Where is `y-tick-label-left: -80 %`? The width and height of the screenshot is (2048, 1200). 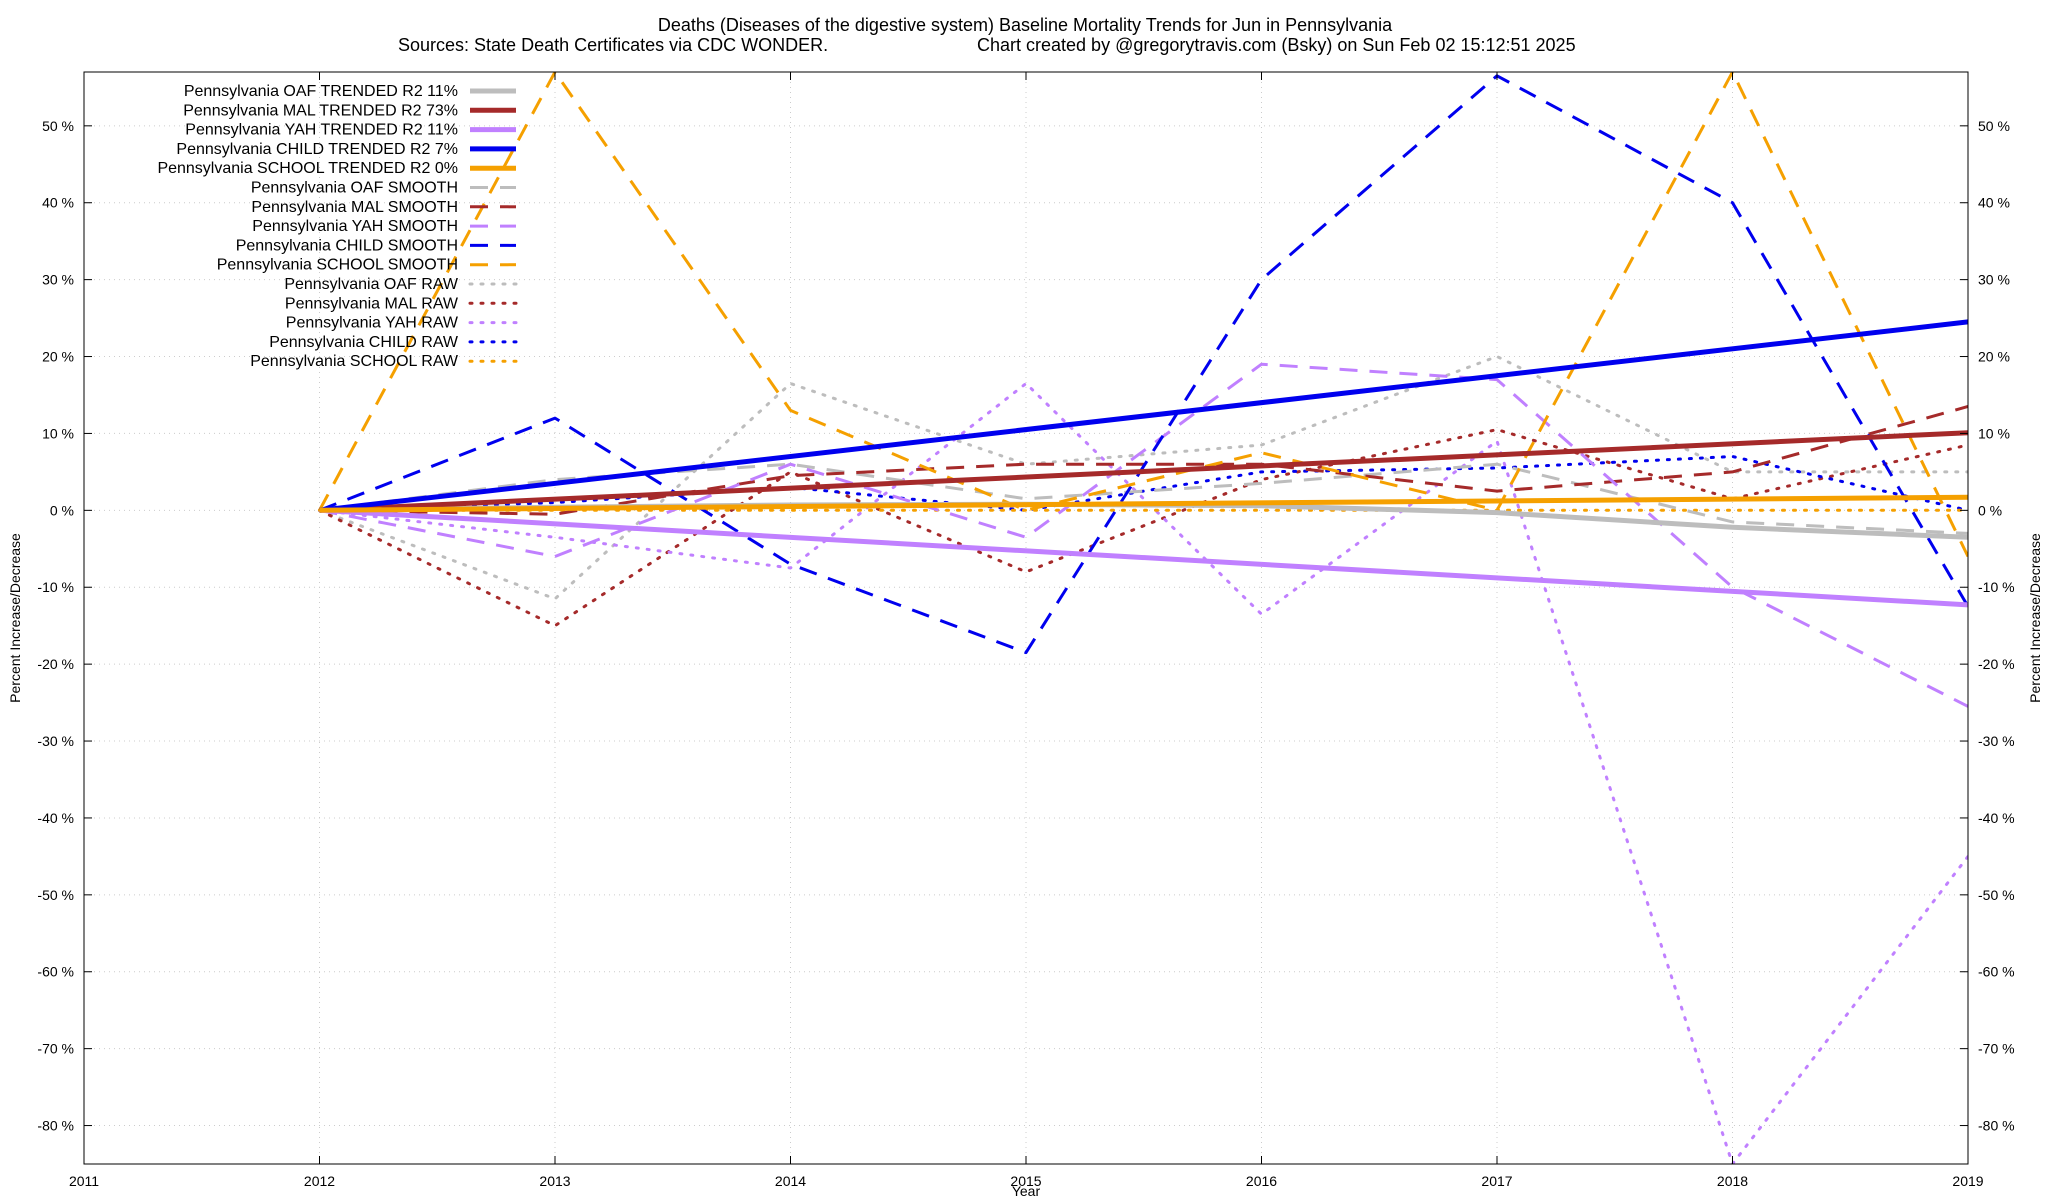
y-tick-label-left: -80 % is located at coordinates (55, 1126).